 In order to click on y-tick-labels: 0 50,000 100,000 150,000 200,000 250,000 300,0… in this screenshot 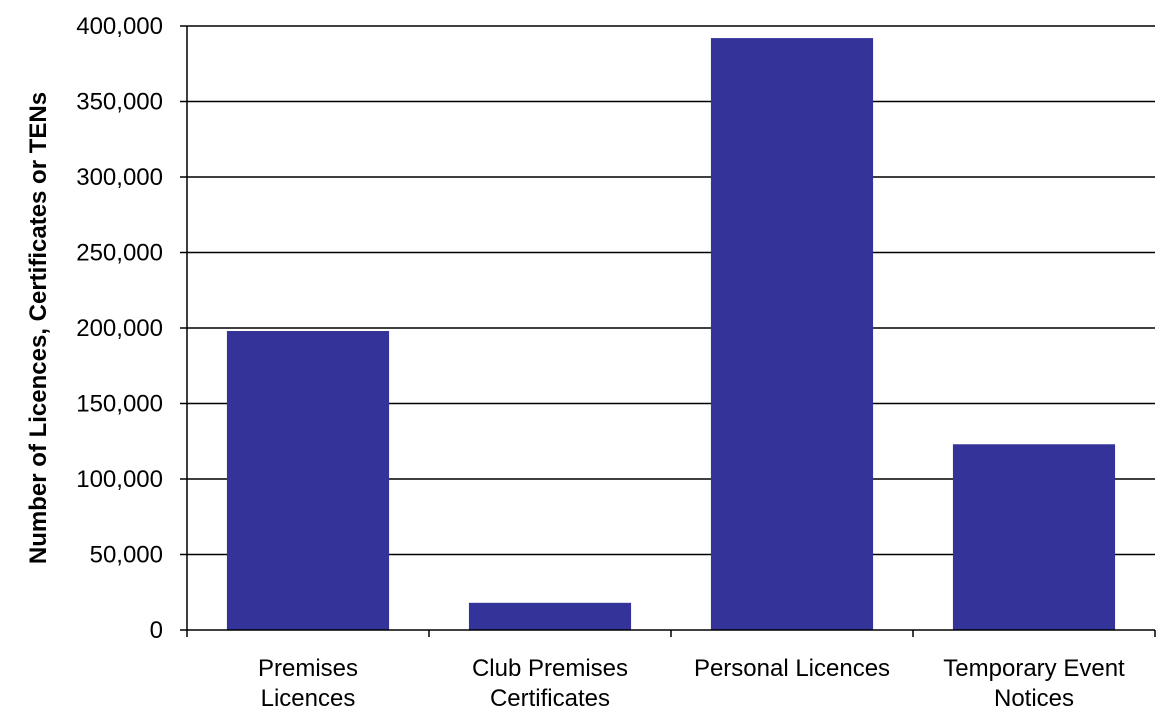, I will do `click(119, 328)`.